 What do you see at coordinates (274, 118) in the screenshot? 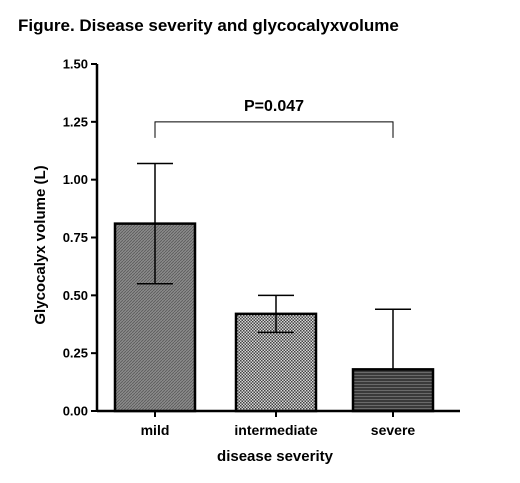
I see `significance-annotation: P=0.047` at bounding box center [274, 118].